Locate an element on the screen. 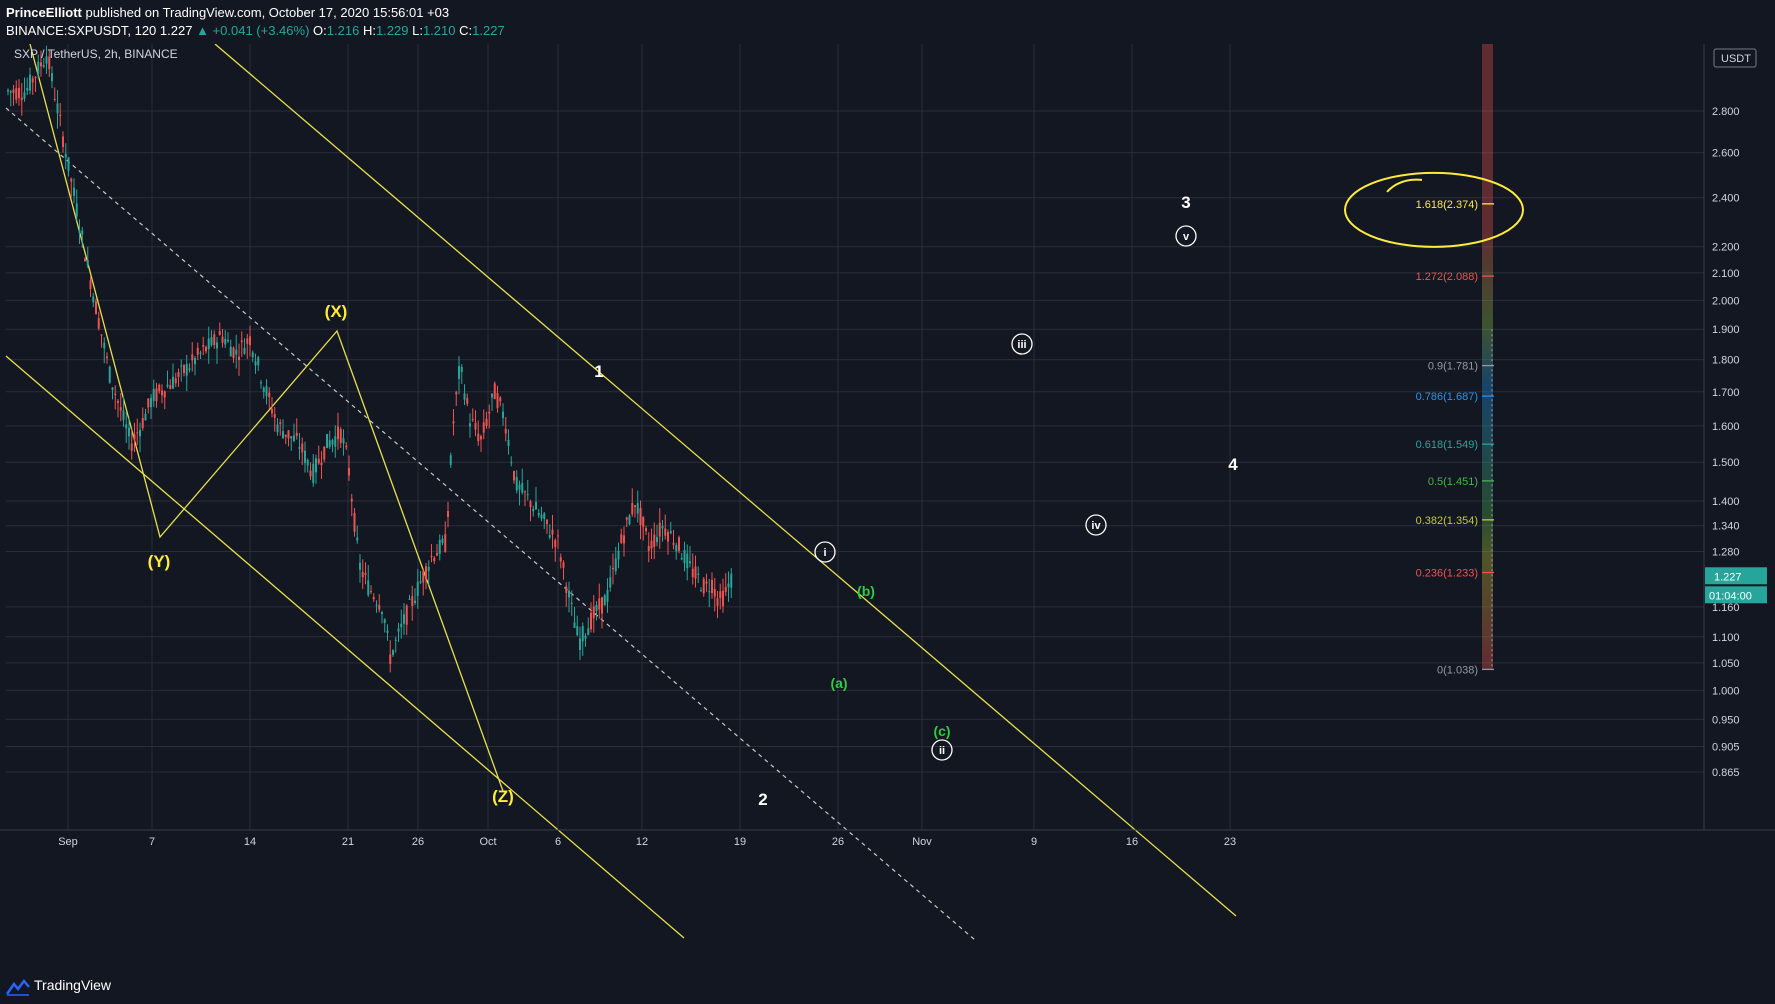 This screenshot has width=1775, height=1004. author-name: PrinceElliott is located at coordinates (44, 12).